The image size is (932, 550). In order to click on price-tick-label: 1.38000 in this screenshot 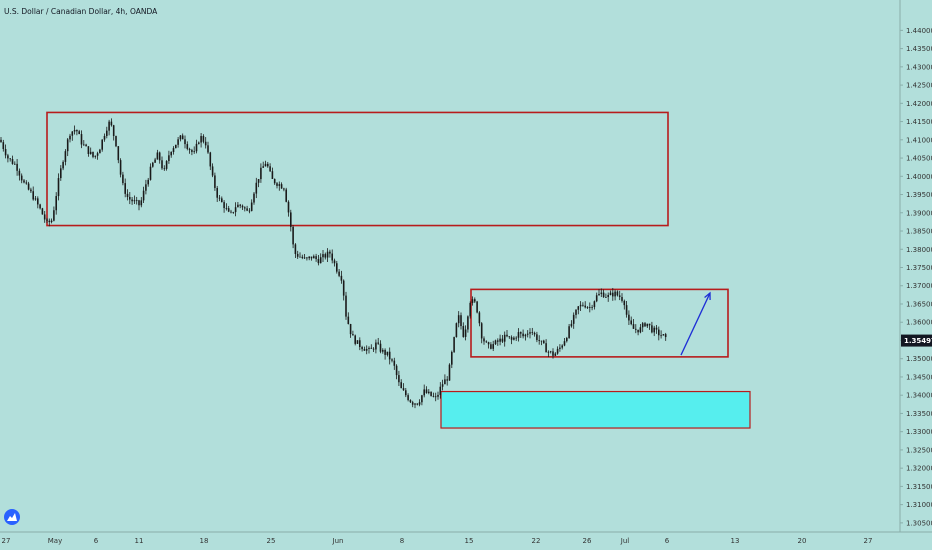, I will do `click(919, 250)`.